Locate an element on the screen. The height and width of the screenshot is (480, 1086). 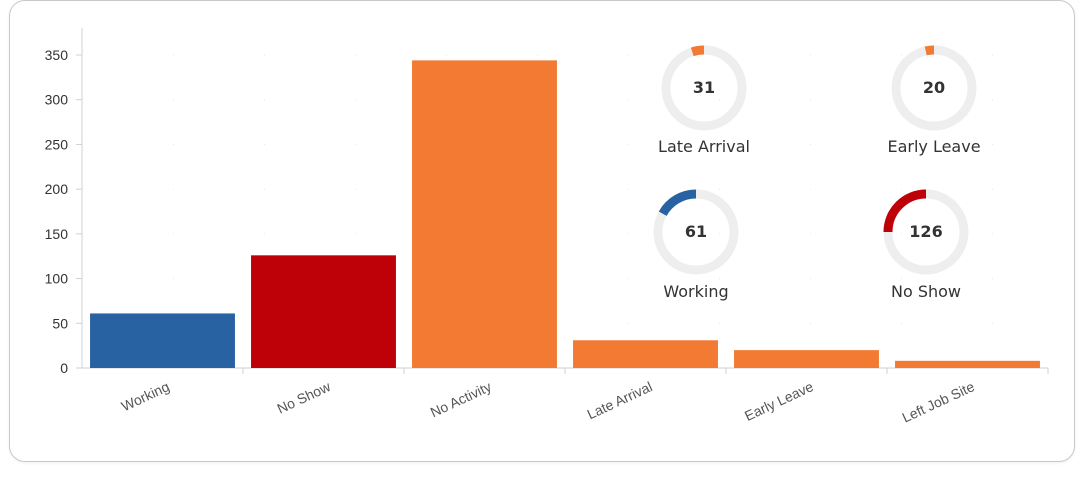
no-show-donut: 126 is located at coordinates (926, 232).